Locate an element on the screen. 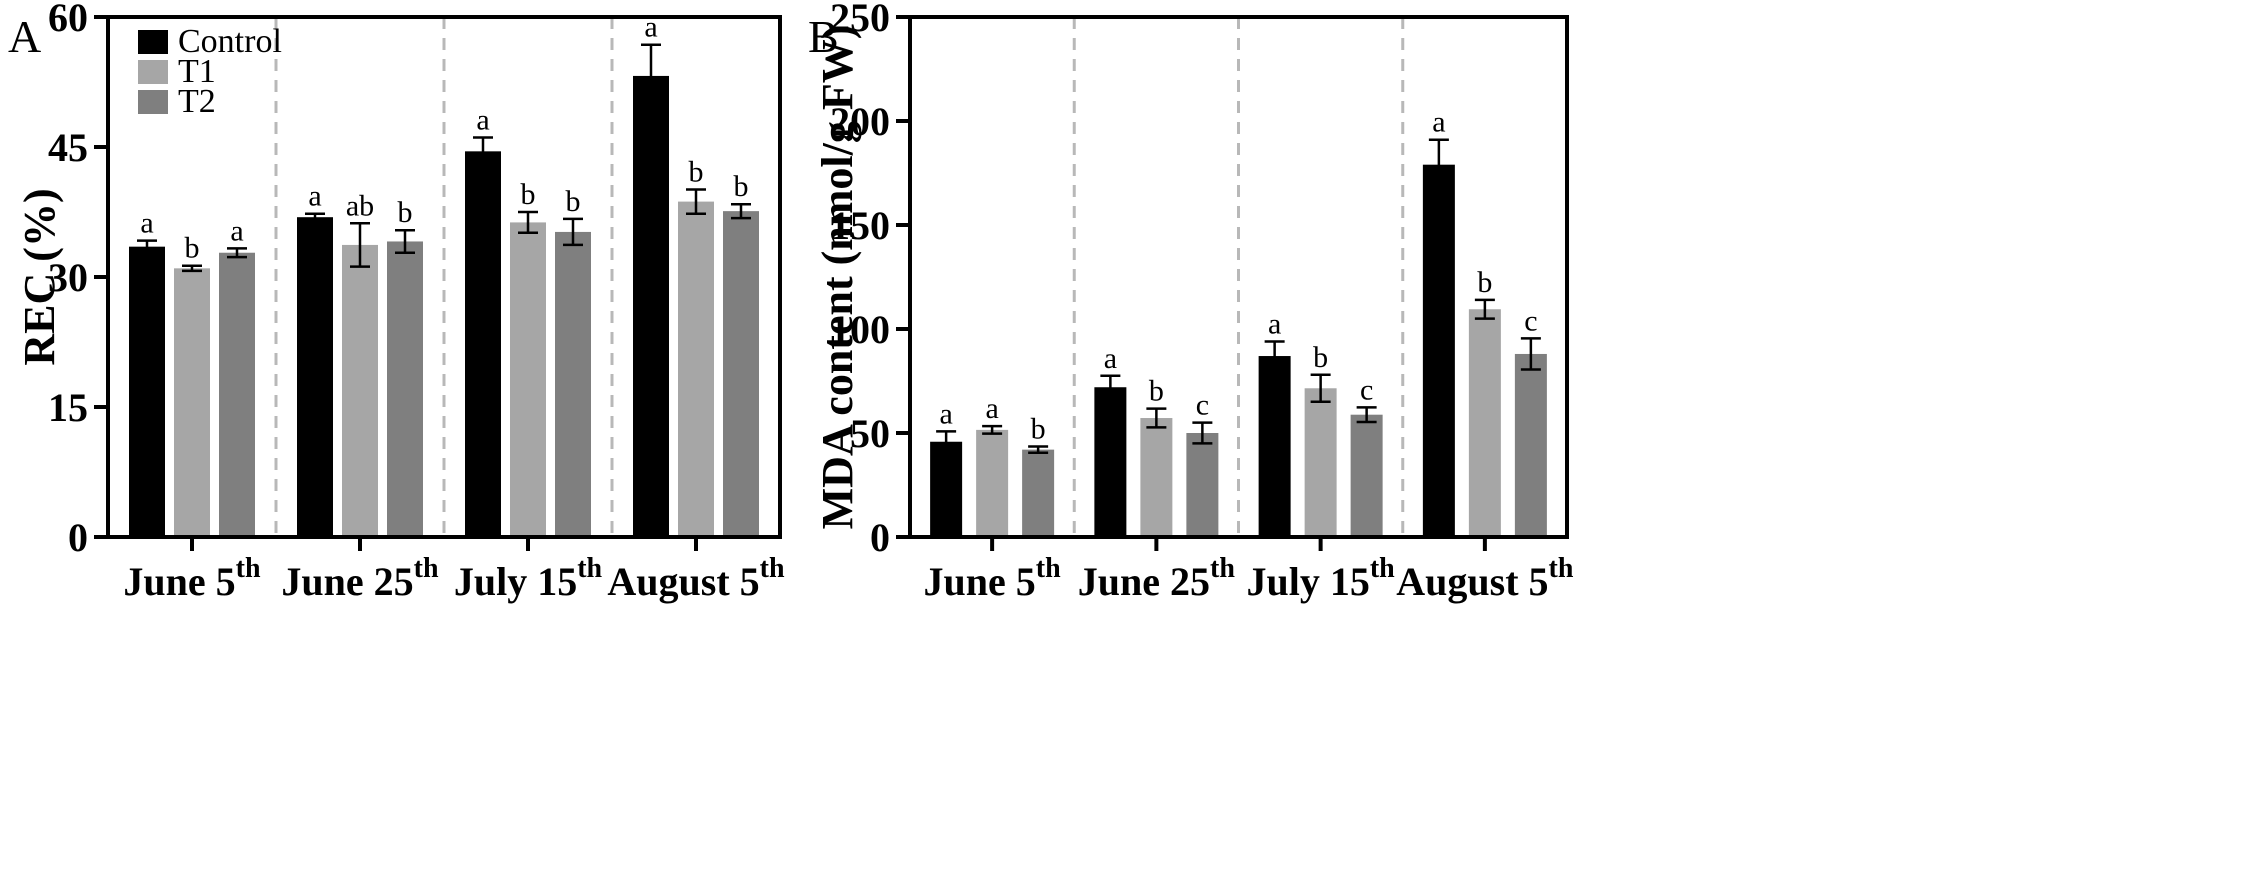  y-axis-title: REC (%) is located at coordinates (39, 276).